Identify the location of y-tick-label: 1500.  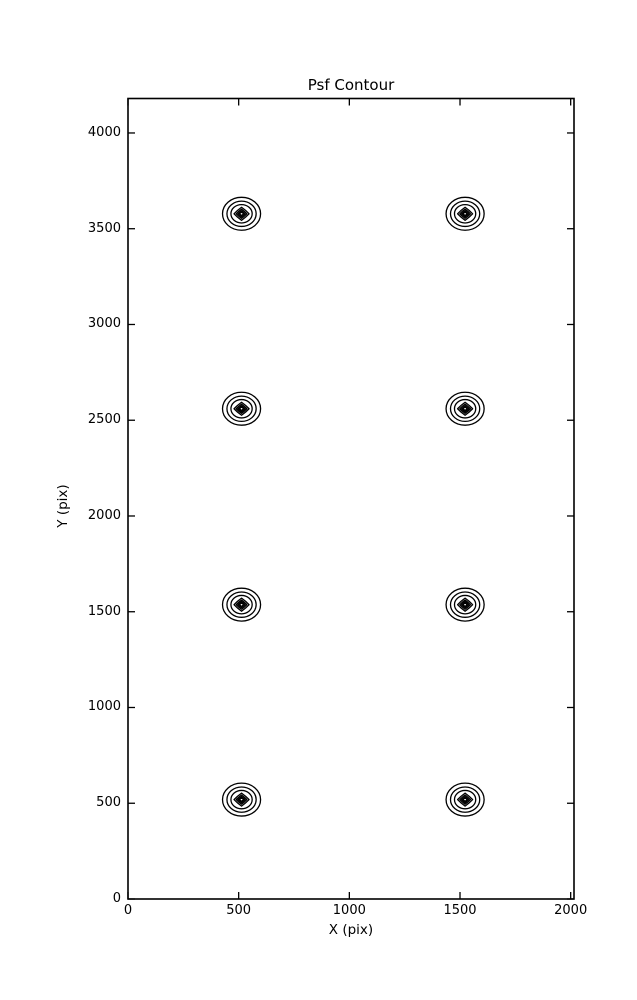
(104, 611).